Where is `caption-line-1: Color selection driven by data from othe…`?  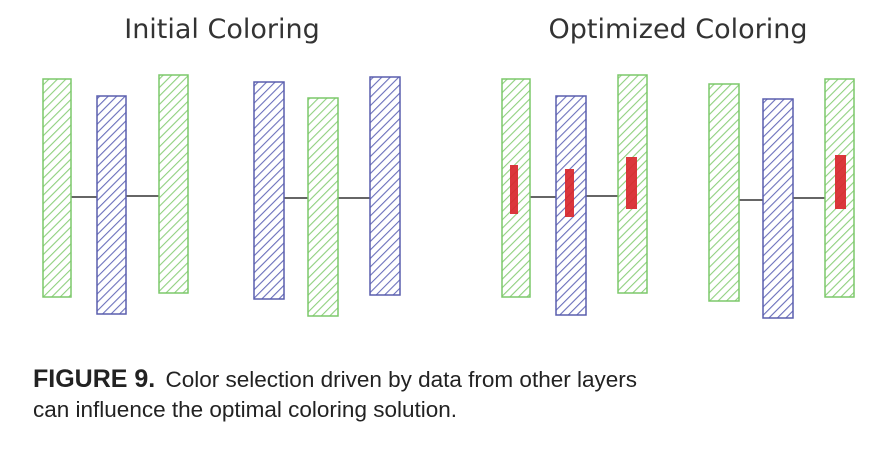 caption-line-1: Color selection driven by data from othe… is located at coordinates (401, 379).